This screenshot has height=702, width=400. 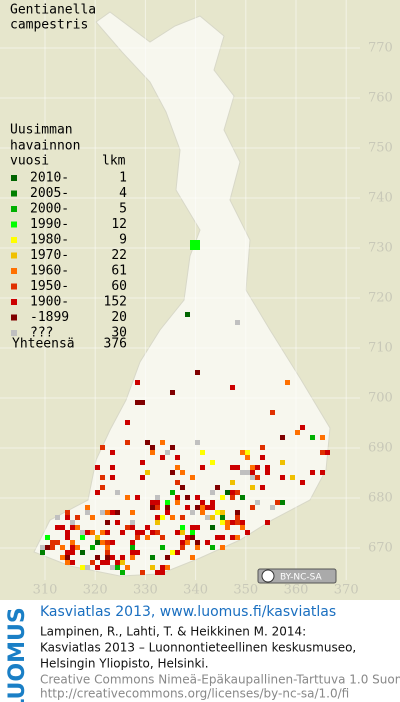 I want to click on title: campestris, so click(x=49, y=25).